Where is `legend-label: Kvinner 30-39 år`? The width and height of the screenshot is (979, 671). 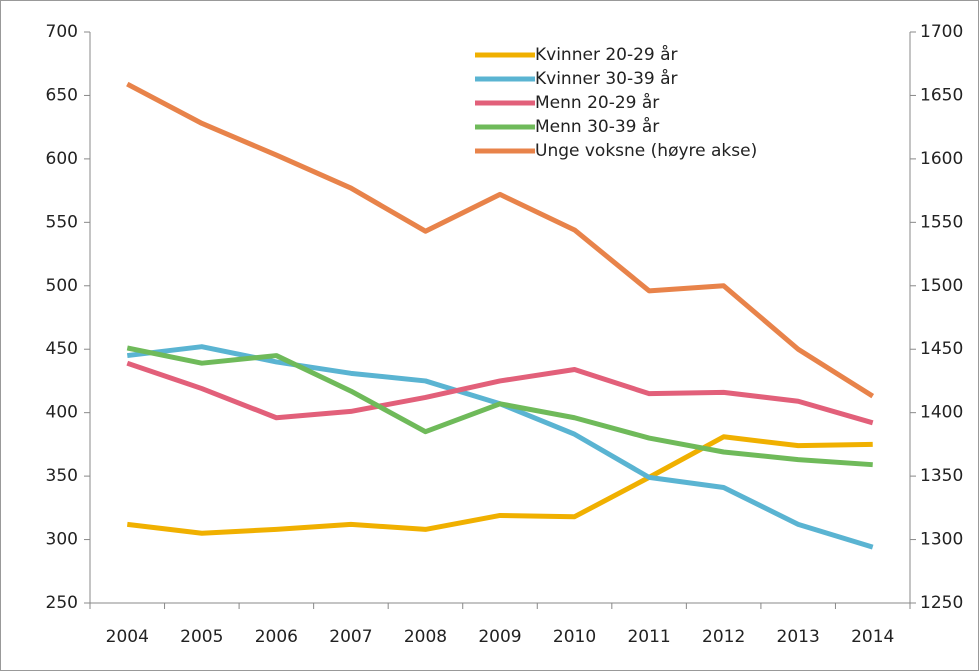
legend-label: Kvinner 30-39 år is located at coordinates (606, 78).